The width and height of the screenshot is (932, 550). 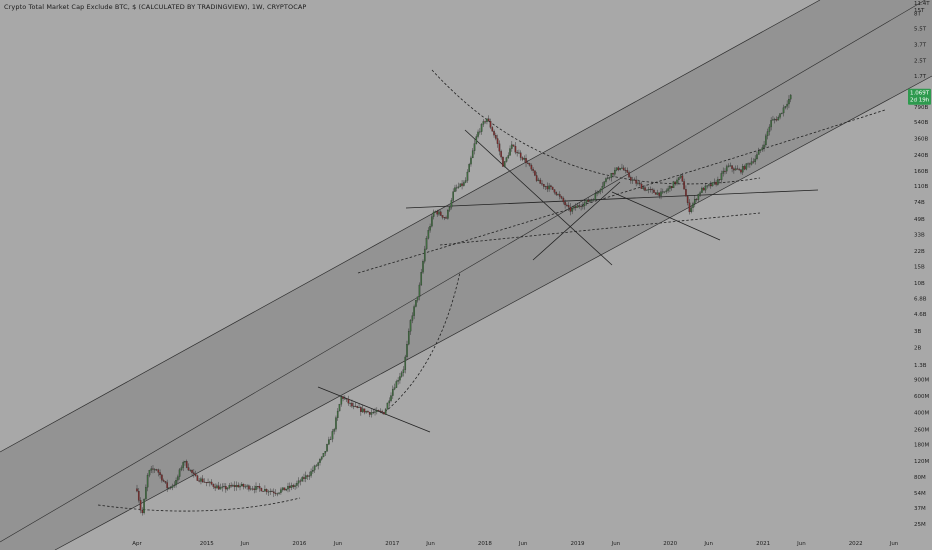 What do you see at coordinates (920, 478) in the screenshot?
I see `y-tick-label: 80M` at bounding box center [920, 478].